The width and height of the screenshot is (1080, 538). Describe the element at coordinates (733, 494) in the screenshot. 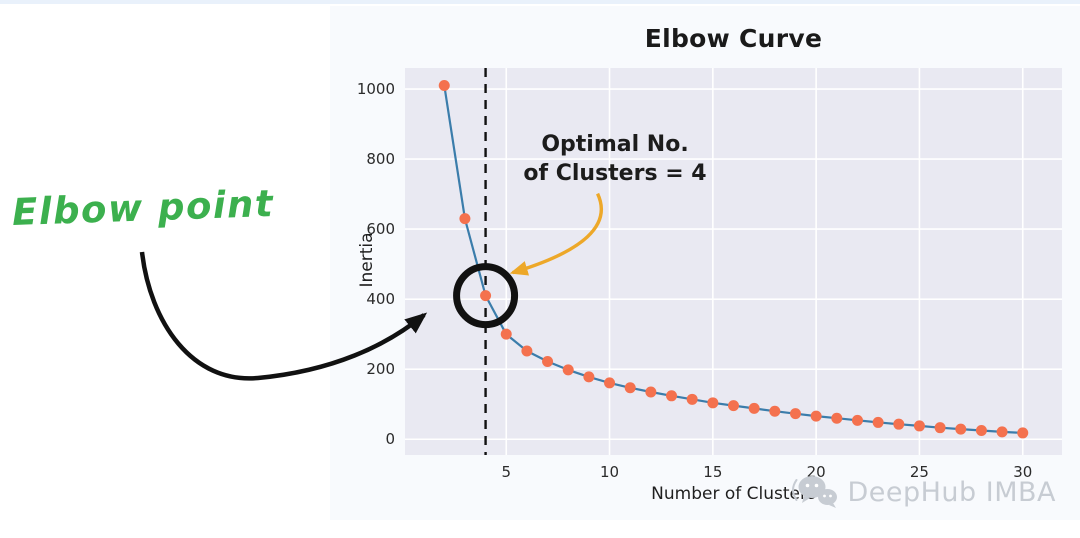

I see `x-axis-label: Number of Clusters` at that location.